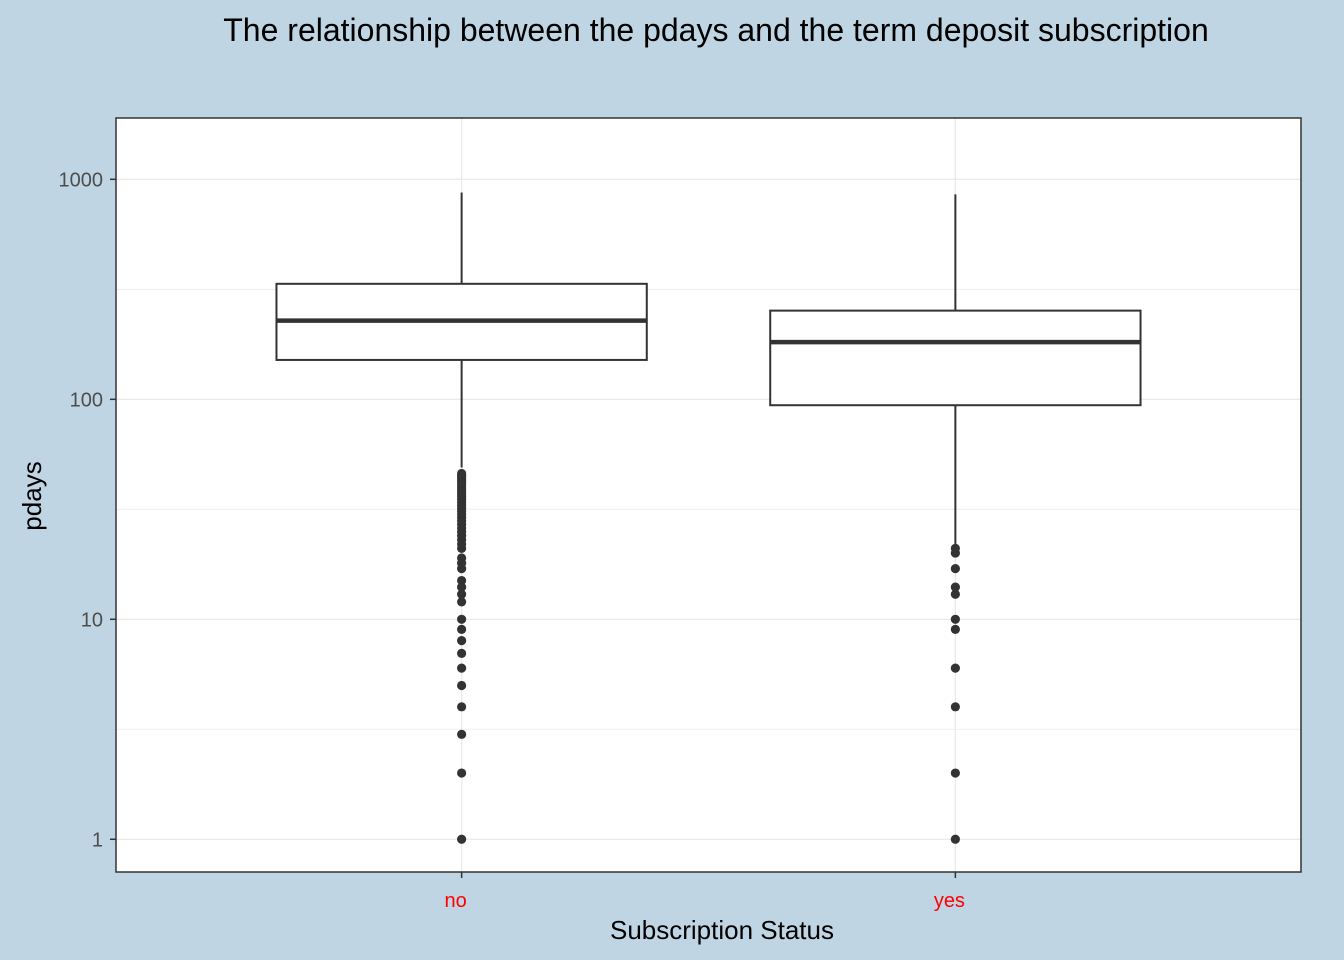 Image resolution: width=1344 pixels, height=960 pixels. I want to click on x-axis-title: Subscription Status, so click(722, 930).